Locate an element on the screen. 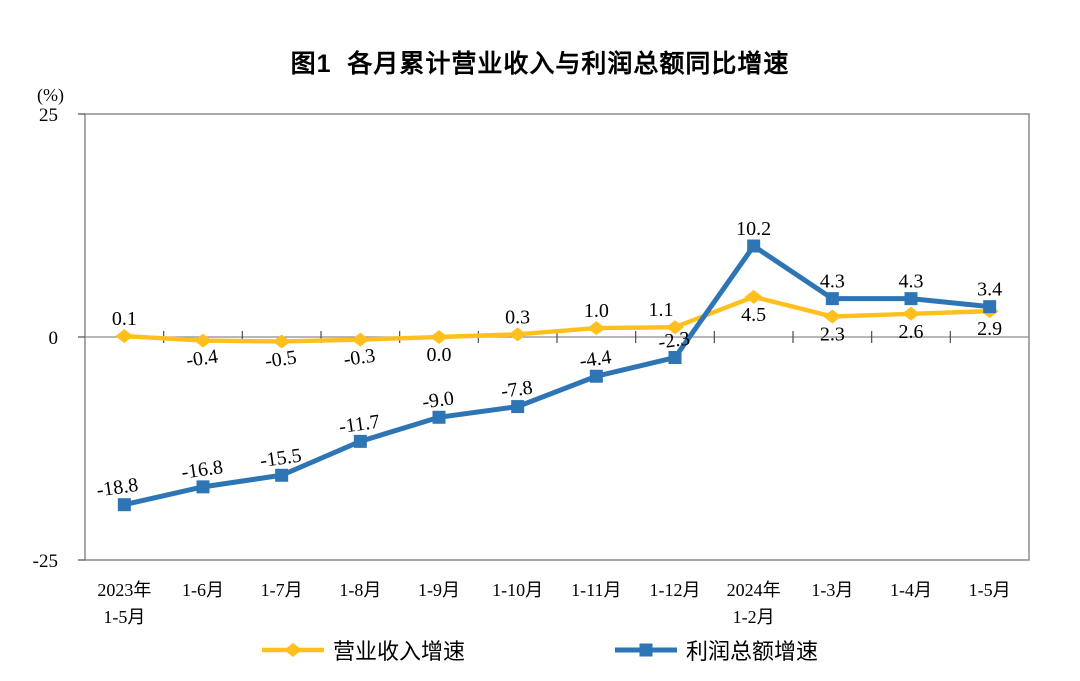  y-axis-tick-label: -25 is located at coordinates (45, 561).